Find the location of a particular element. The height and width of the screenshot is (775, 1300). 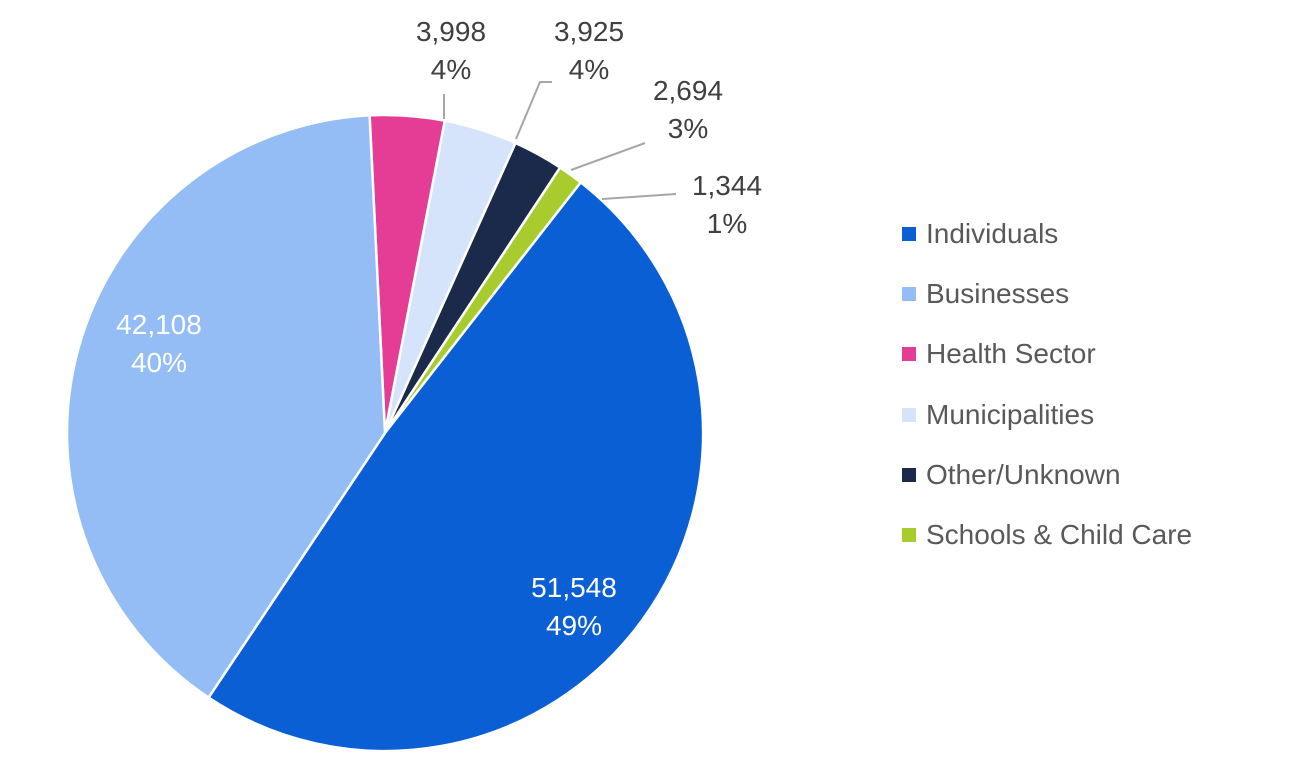

value-label-schools-child-care: 1,344 is located at coordinates (727, 185).